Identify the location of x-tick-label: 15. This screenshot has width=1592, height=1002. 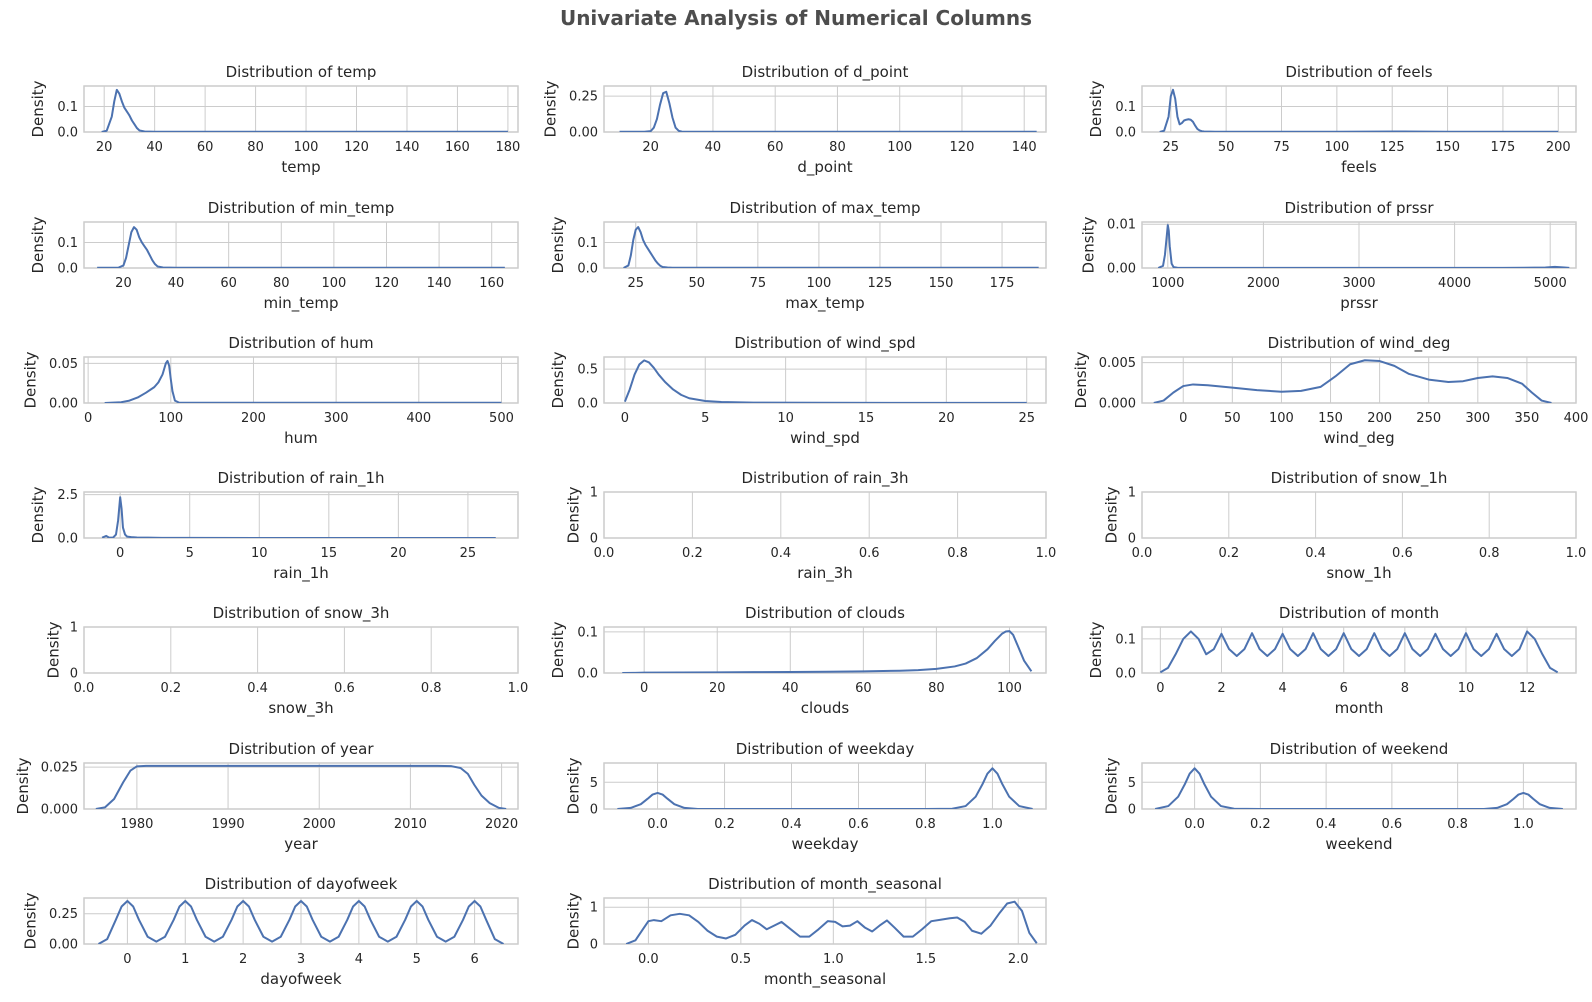
(329, 553).